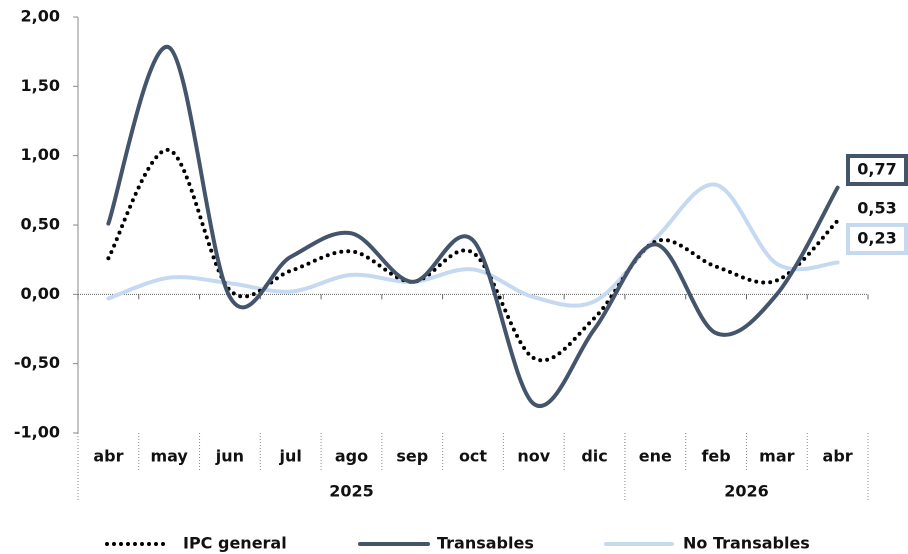 The width and height of the screenshot is (908, 554). I want to click on x-tick-label: mar, so click(776, 456).